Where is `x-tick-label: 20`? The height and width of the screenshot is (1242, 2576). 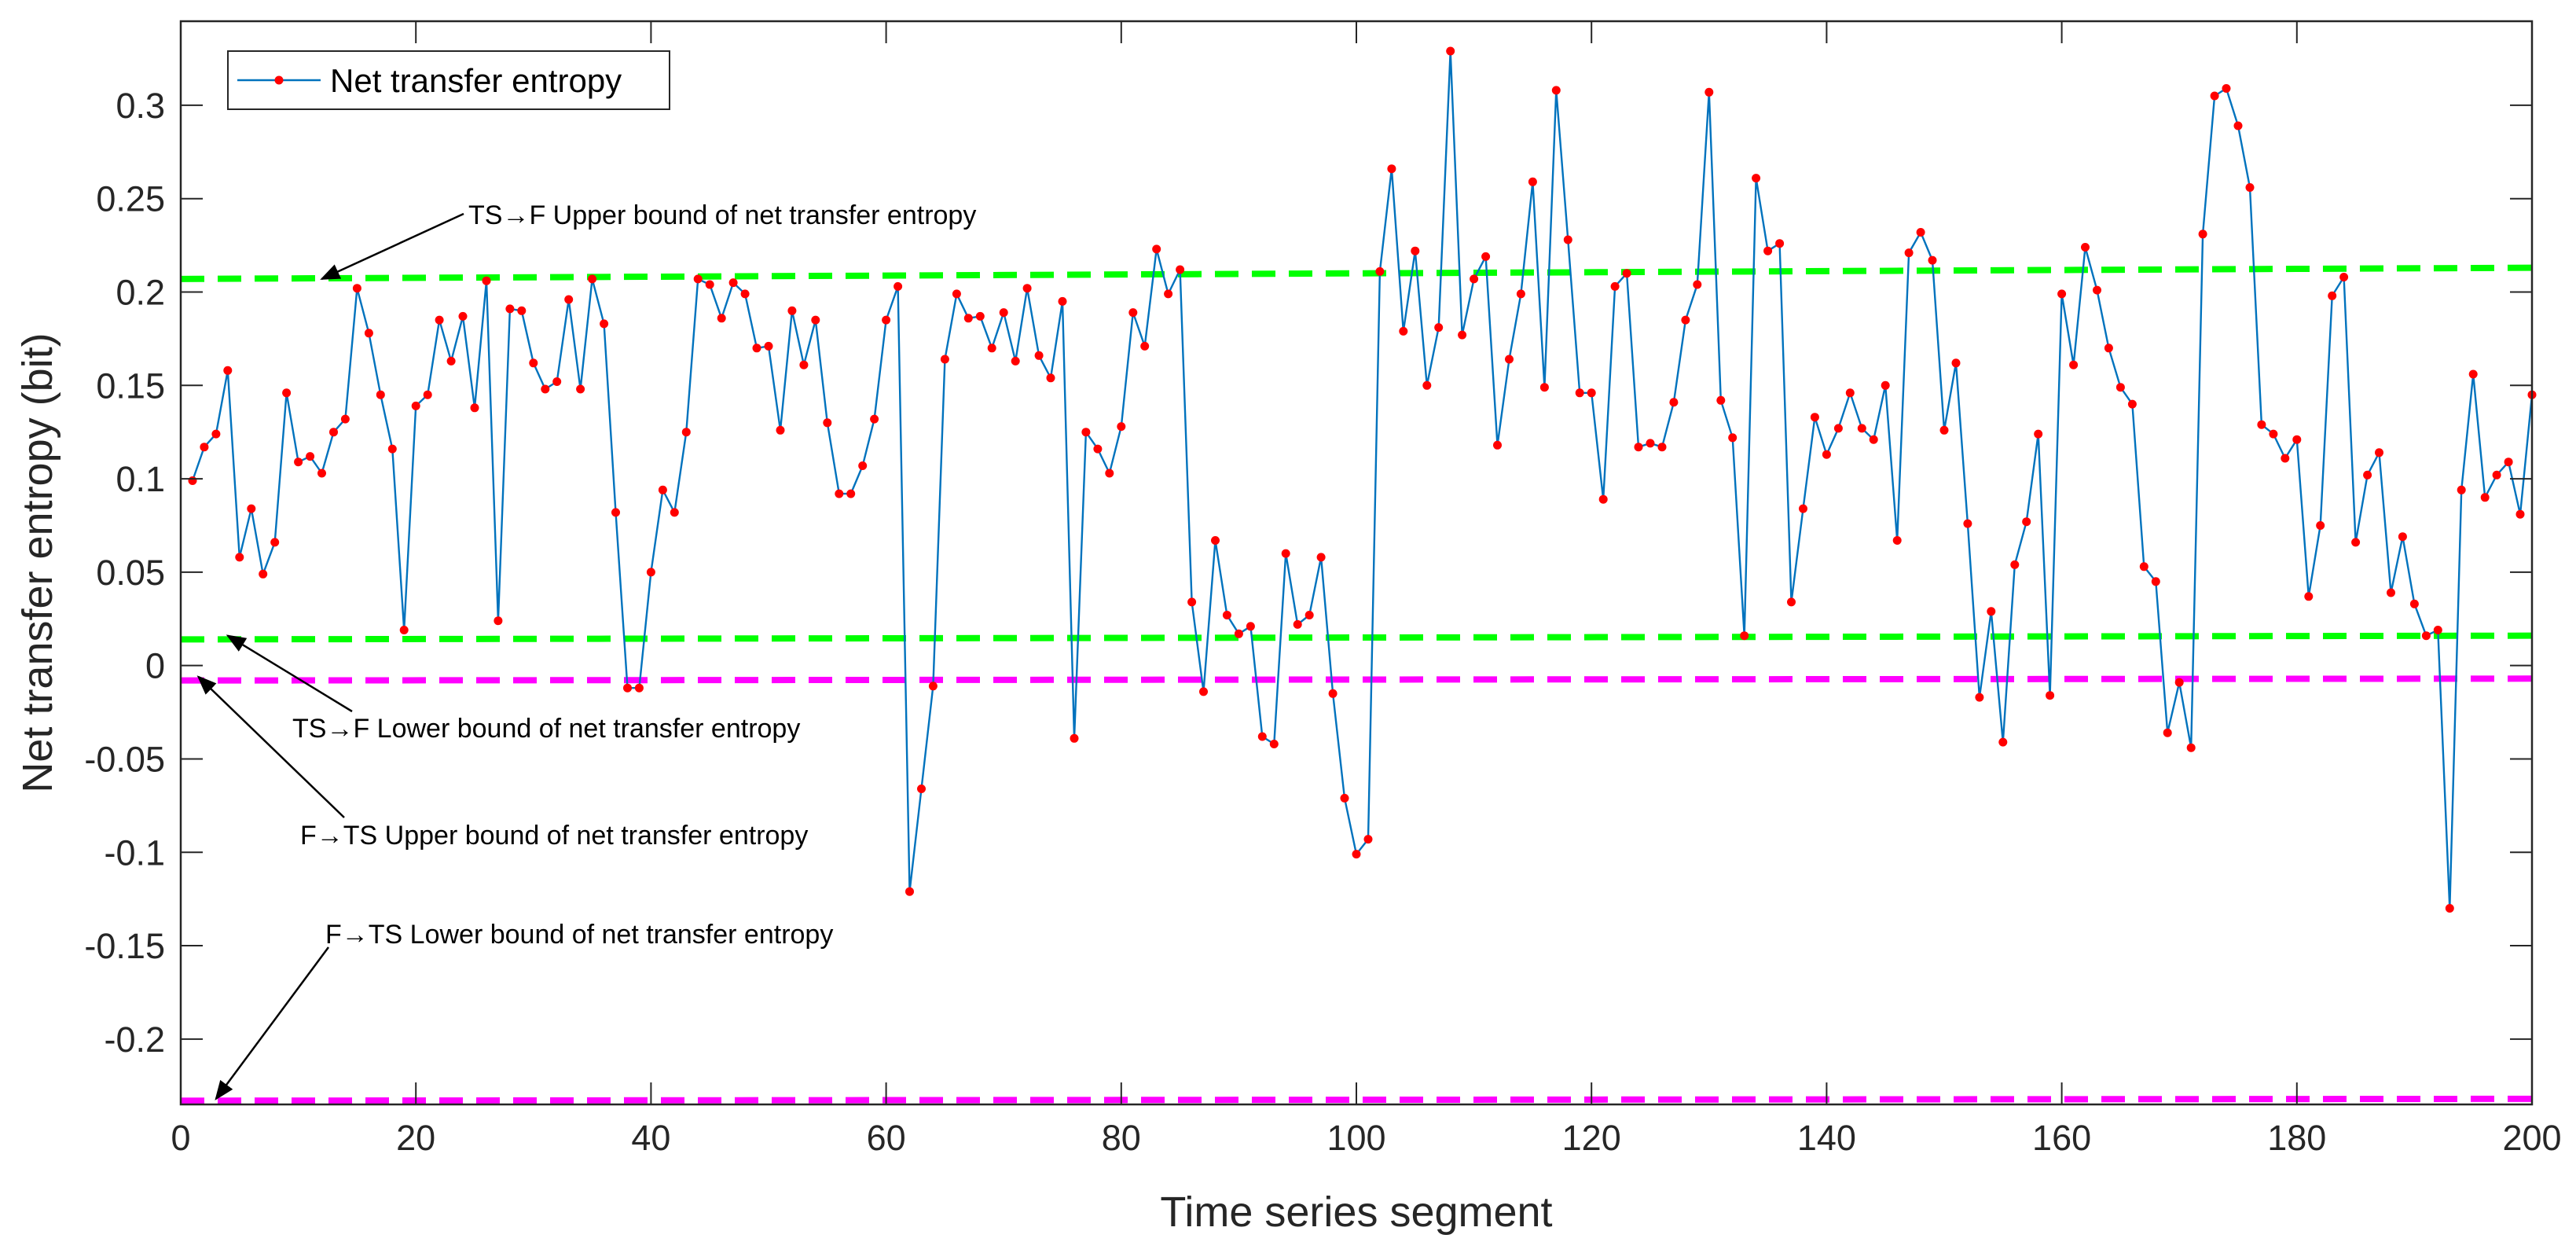
x-tick-label: 20 is located at coordinates (415, 1138).